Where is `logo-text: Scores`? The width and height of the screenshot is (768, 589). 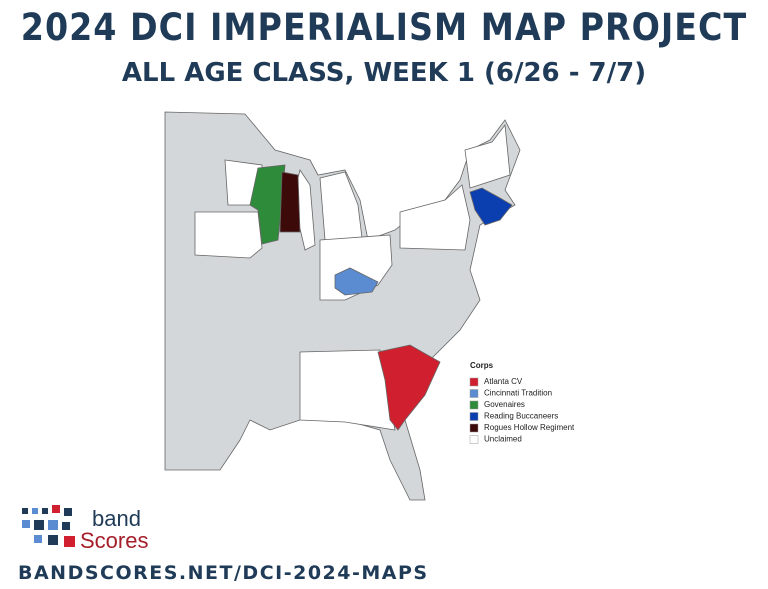
logo-text: Scores is located at coordinates (114, 540).